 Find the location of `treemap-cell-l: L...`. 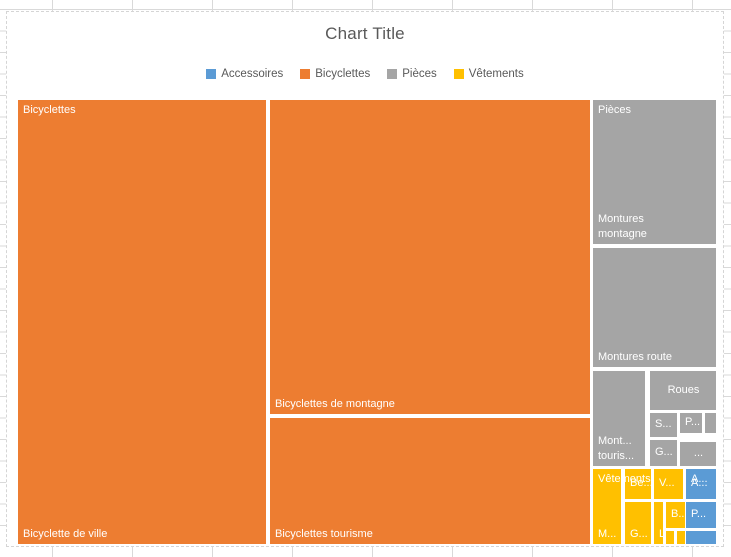

treemap-cell-l: L... is located at coordinates (664, 523).